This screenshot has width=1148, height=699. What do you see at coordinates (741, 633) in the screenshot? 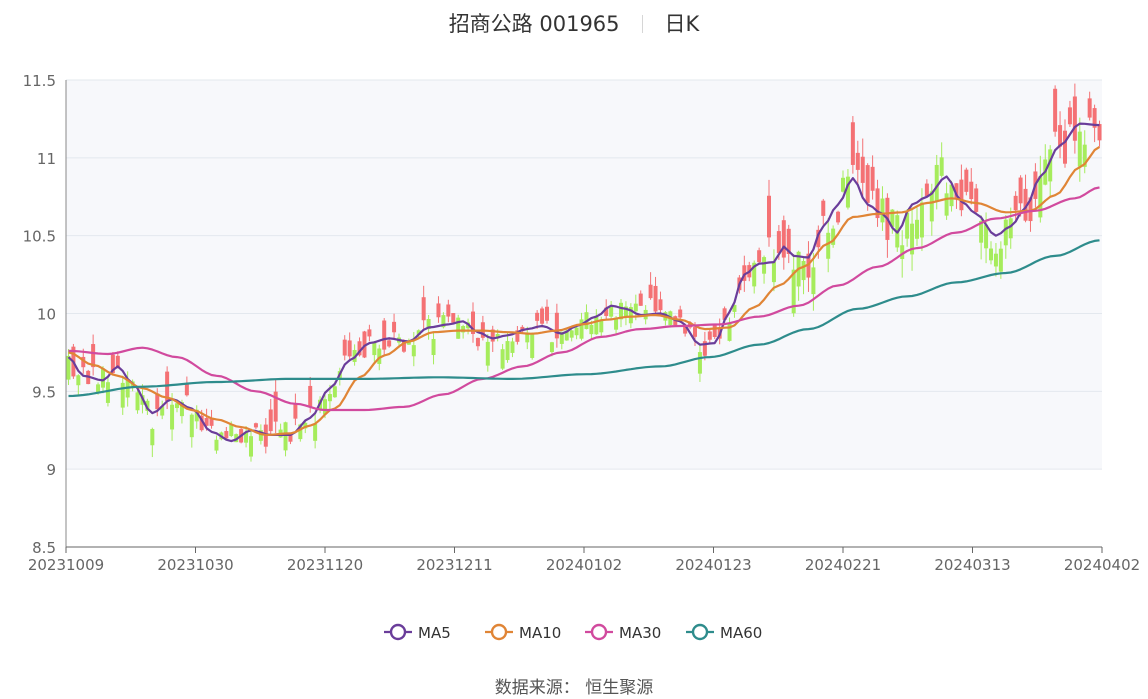
I see `legend-label-ma60: MA60` at bounding box center [741, 633].